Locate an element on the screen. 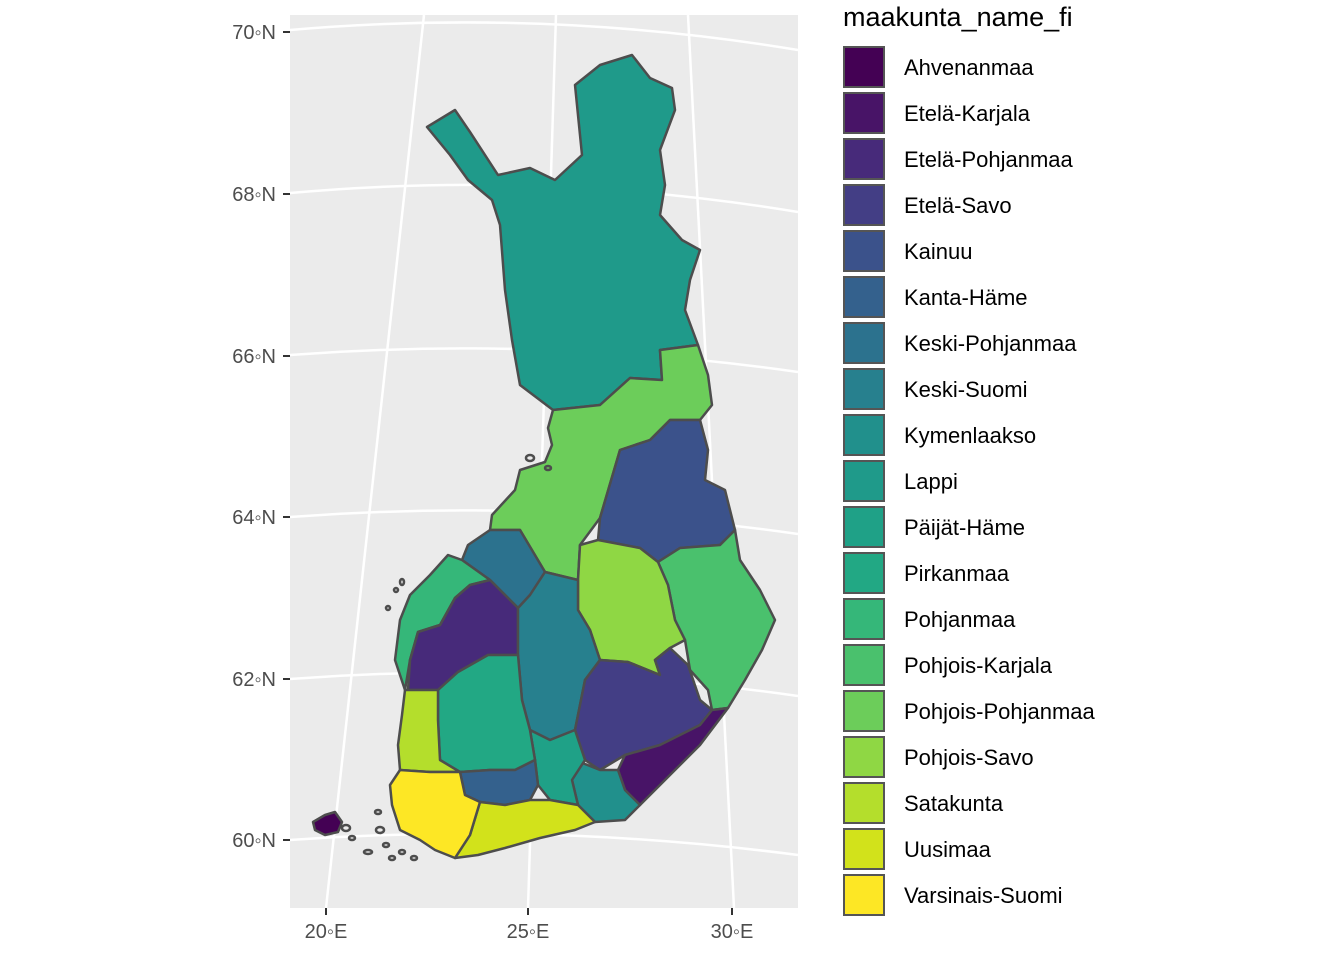 The image size is (1344, 960). x-tick-label: 30◦E is located at coordinates (732, 932).